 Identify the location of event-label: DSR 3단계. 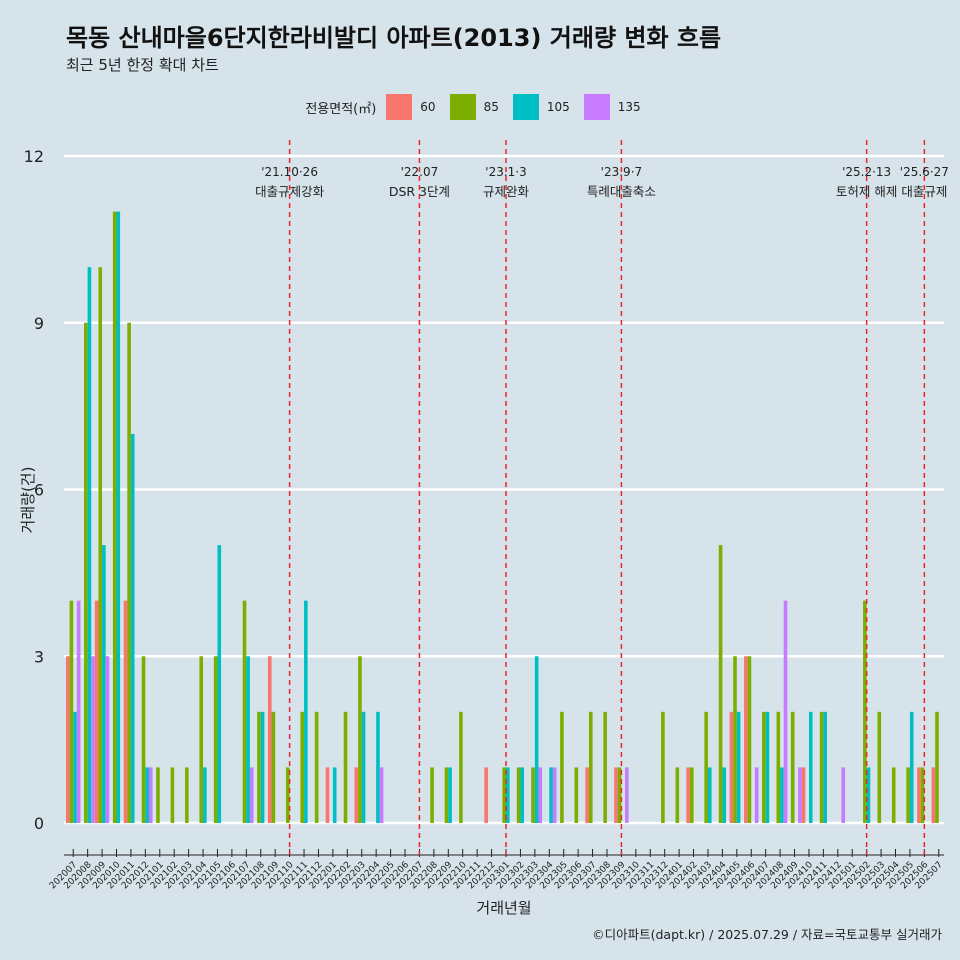
(419, 191).